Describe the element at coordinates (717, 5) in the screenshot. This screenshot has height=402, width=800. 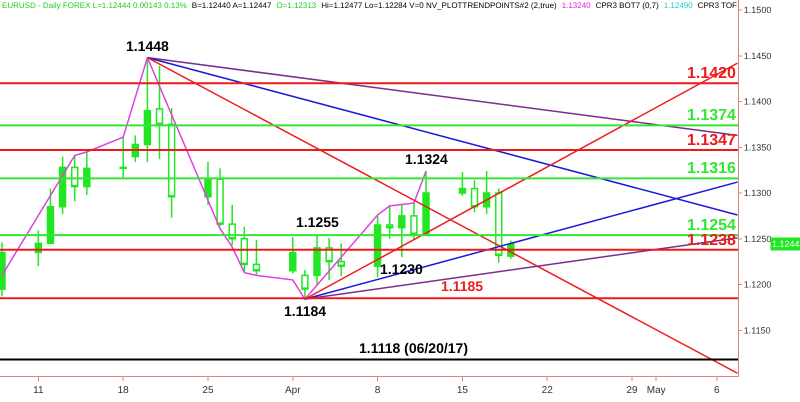
I see `annotation: CPR3 TOF` at that location.